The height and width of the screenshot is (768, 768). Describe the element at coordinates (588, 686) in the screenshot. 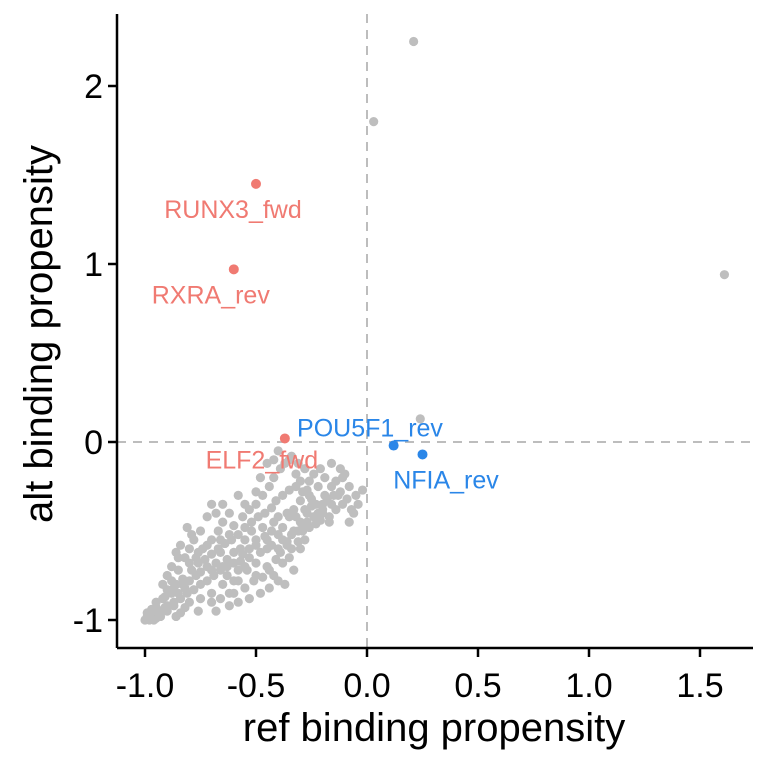

I see `x-tick-label: 1.0` at that location.